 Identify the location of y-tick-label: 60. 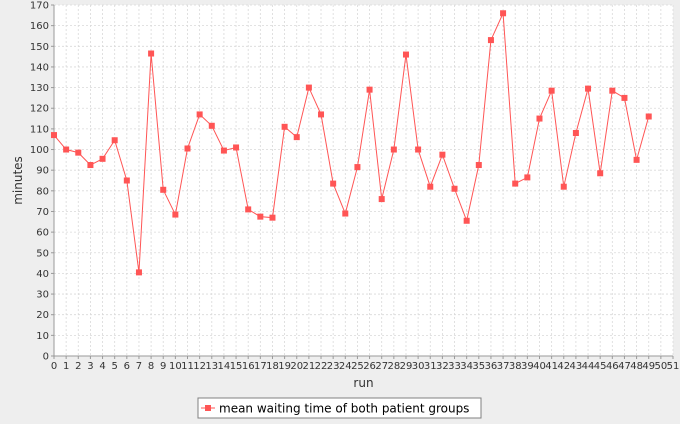
(42, 233).